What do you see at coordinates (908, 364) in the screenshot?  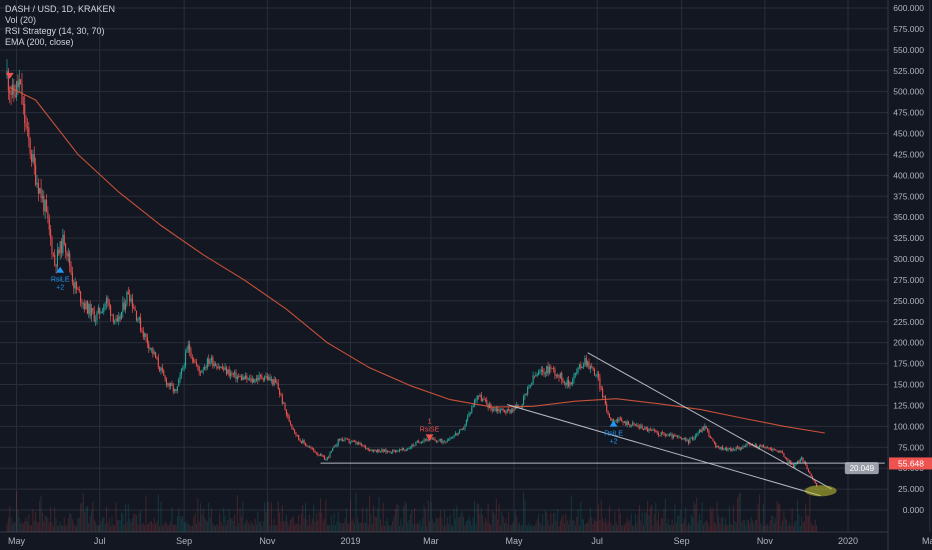 I see `price-tick-label: 175.000` at bounding box center [908, 364].